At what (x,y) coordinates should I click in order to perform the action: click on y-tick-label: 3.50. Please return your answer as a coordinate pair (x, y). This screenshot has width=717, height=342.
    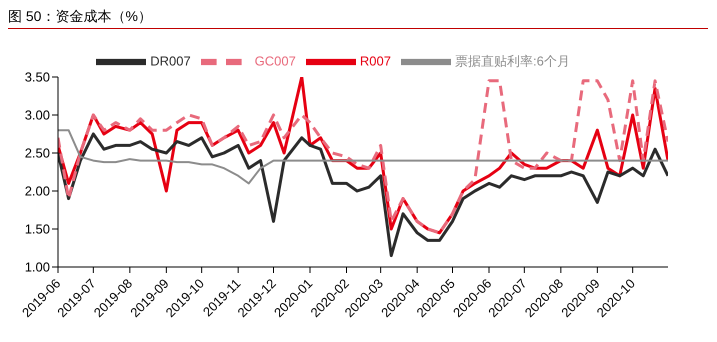
    Looking at the image, I should click on (37, 77).